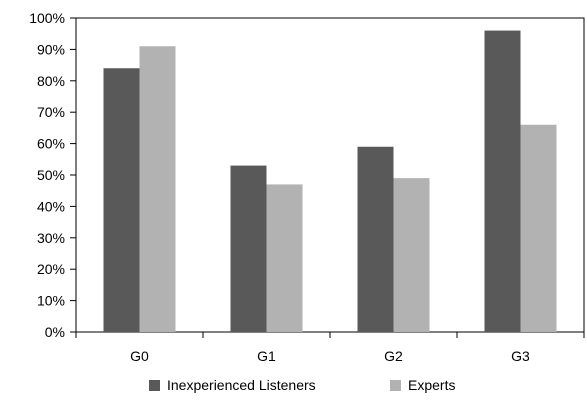 The width and height of the screenshot is (587, 403). I want to click on x-category-label: G1, so click(266, 356).